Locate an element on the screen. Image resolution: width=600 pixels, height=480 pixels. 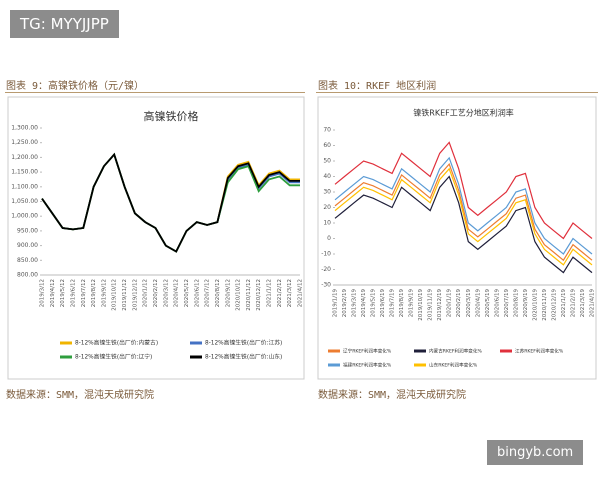
x-tick-label: 2019/3/19 is located at coordinates (355, 303).